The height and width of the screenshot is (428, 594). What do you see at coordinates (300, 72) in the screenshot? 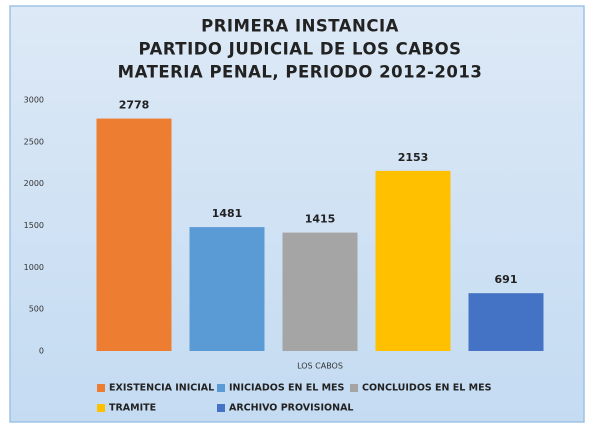
I see `chart-title: MATERIA PENAL, PERIODO 2012-2013` at bounding box center [300, 72].